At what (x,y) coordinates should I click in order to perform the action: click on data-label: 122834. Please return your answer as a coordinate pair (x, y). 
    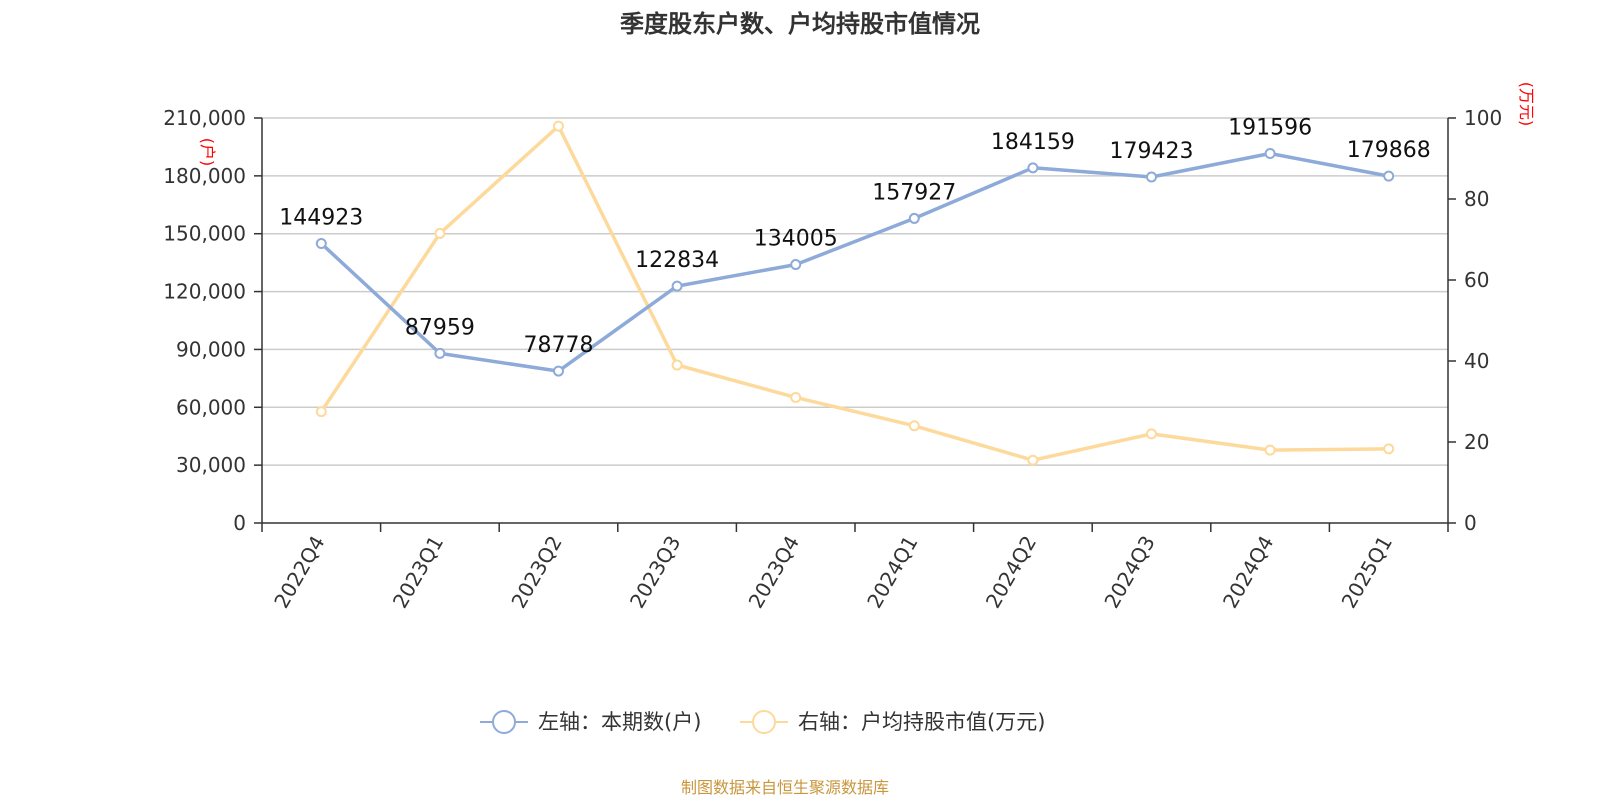
    Looking at the image, I should click on (677, 260).